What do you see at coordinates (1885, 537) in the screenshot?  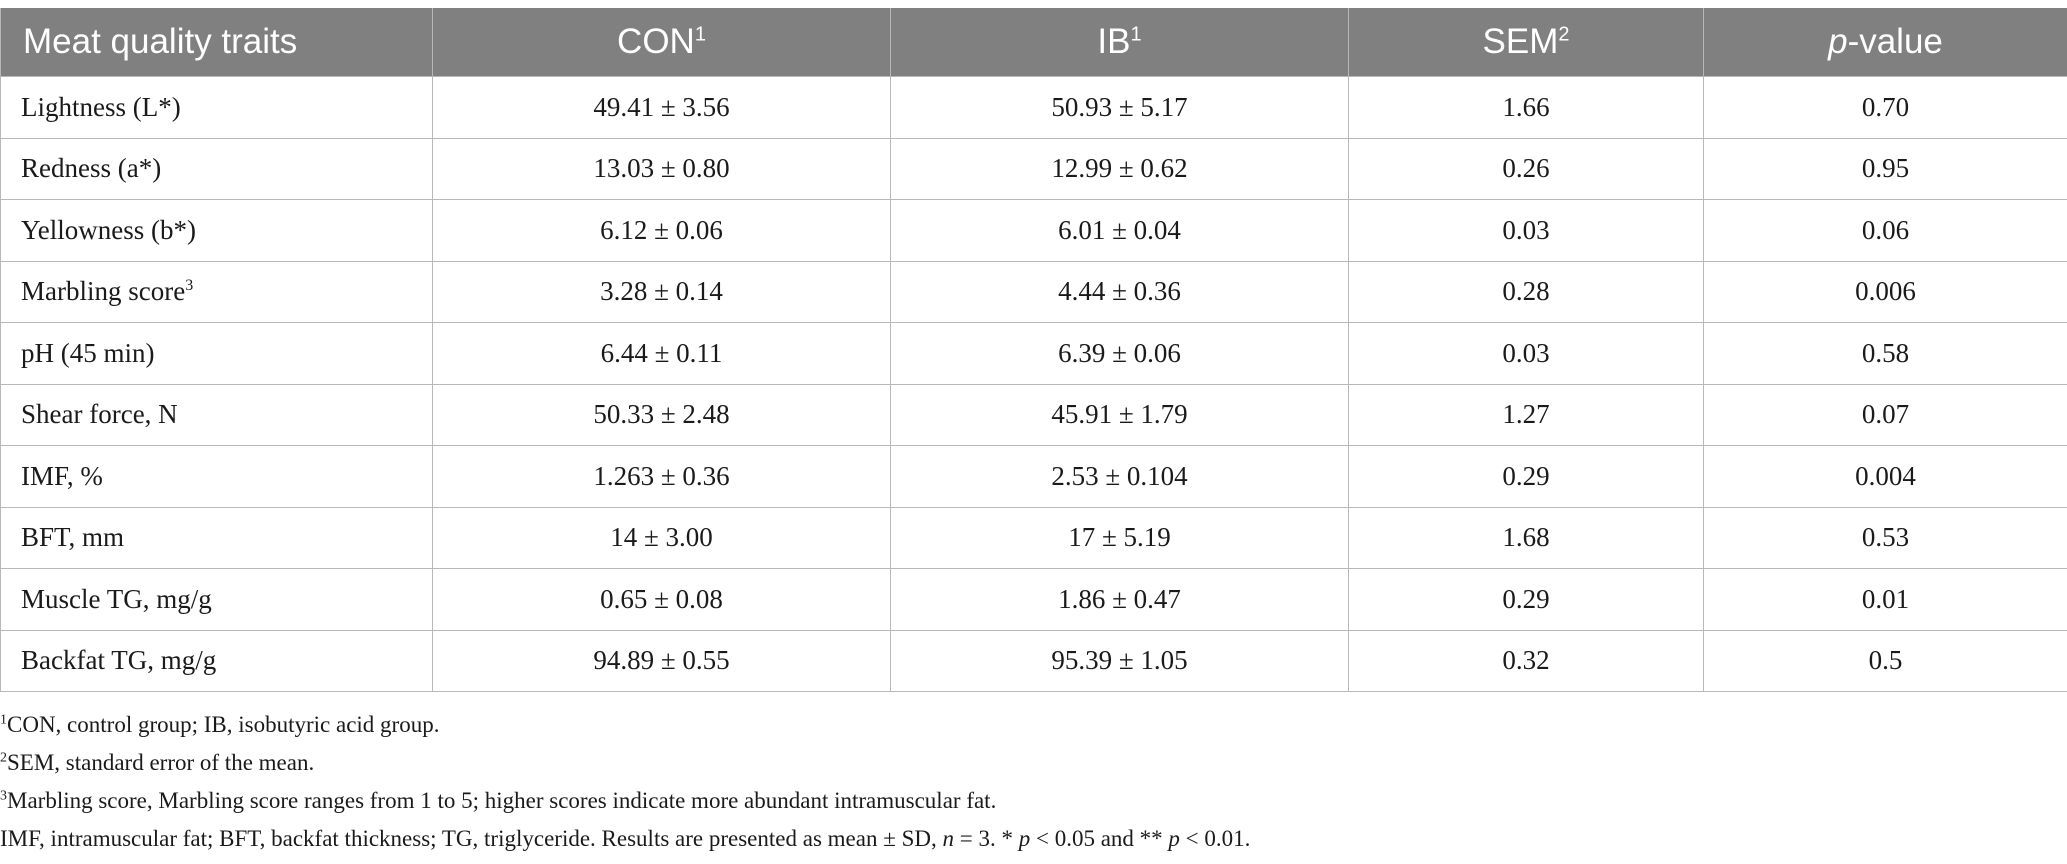 I see `cell-p-value: 0.53` at bounding box center [1885, 537].